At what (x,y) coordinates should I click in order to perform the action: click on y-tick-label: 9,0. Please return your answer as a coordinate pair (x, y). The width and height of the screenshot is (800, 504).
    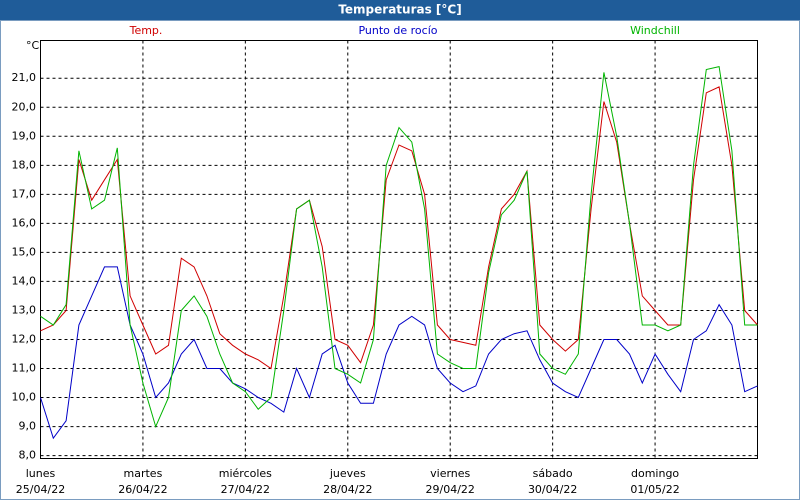
    Looking at the image, I should click on (28, 426).